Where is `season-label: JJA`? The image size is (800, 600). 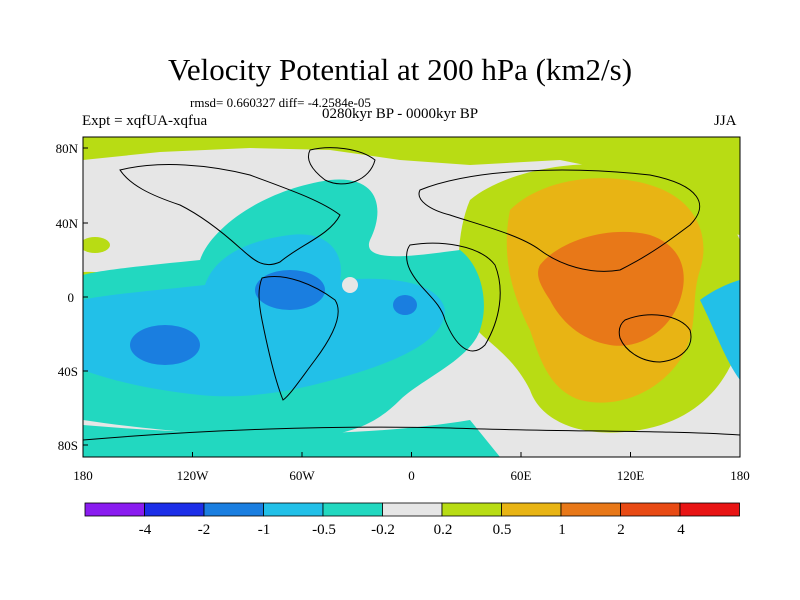 season-label: JJA is located at coordinates (725, 121).